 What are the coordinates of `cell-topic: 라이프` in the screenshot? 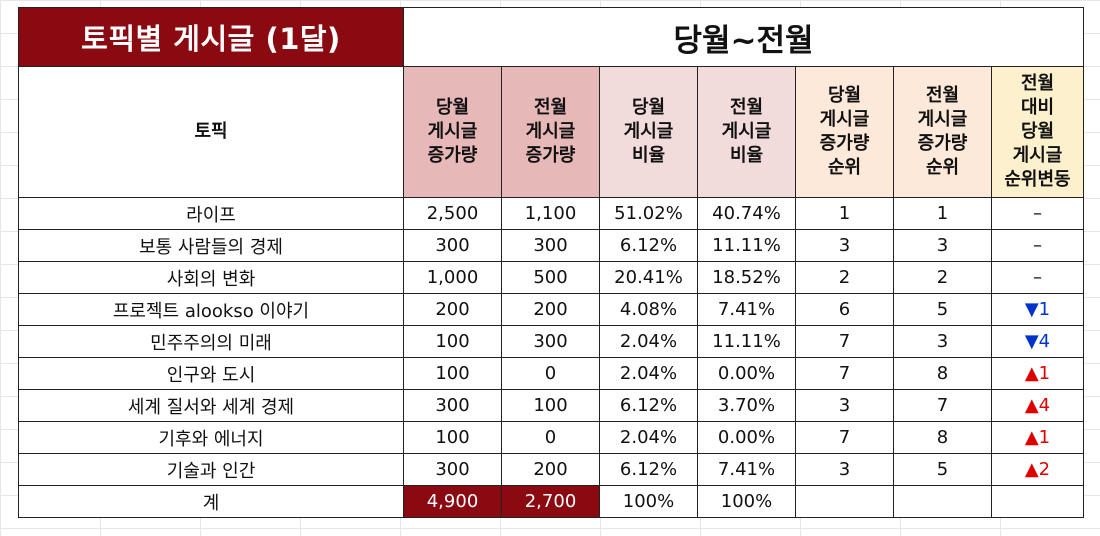 It's located at (211, 213).